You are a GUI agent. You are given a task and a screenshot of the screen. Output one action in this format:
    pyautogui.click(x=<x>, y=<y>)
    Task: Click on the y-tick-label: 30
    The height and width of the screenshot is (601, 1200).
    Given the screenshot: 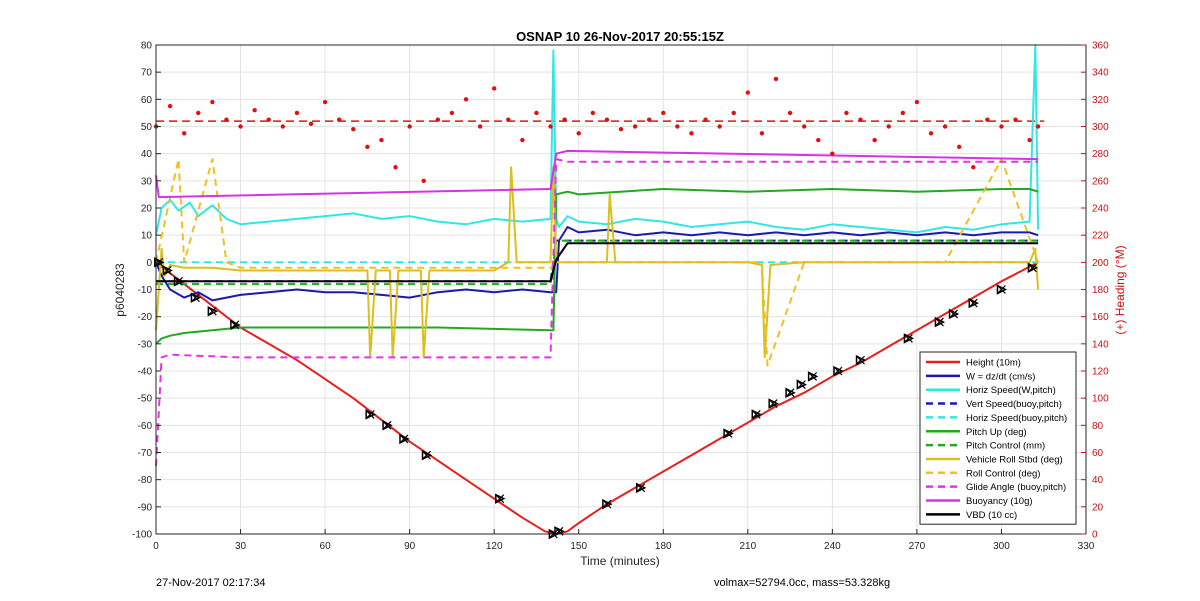 What is the action you would take?
    pyautogui.click(x=147, y=181)
    